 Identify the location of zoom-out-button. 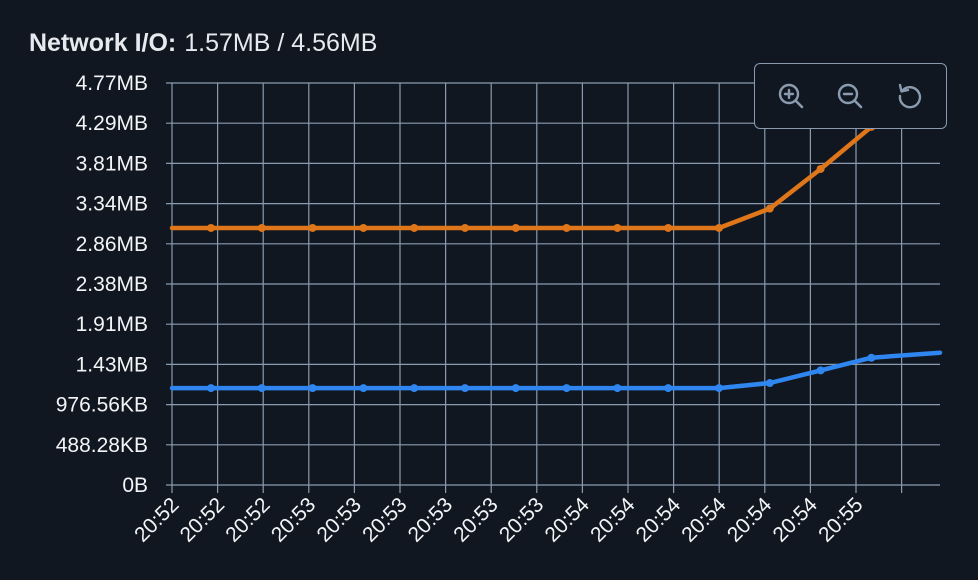
(850, 96).